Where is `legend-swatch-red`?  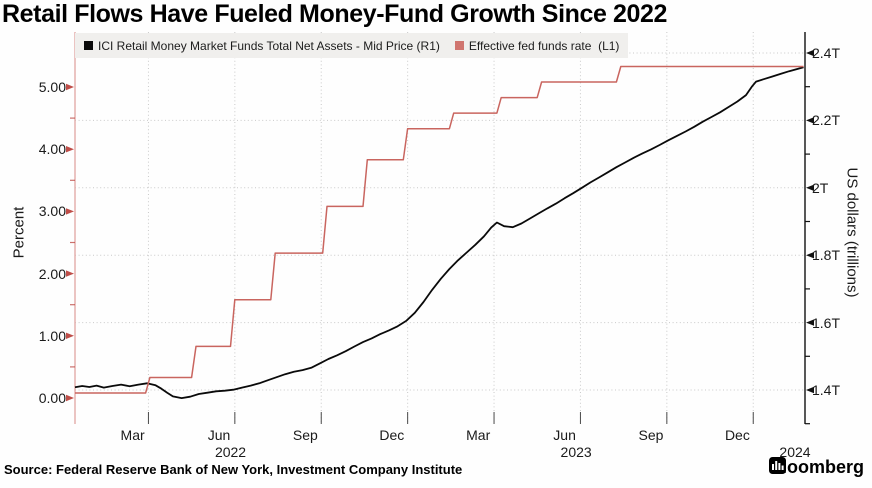
legend-swatch-red is located at coordinates (459, 45).